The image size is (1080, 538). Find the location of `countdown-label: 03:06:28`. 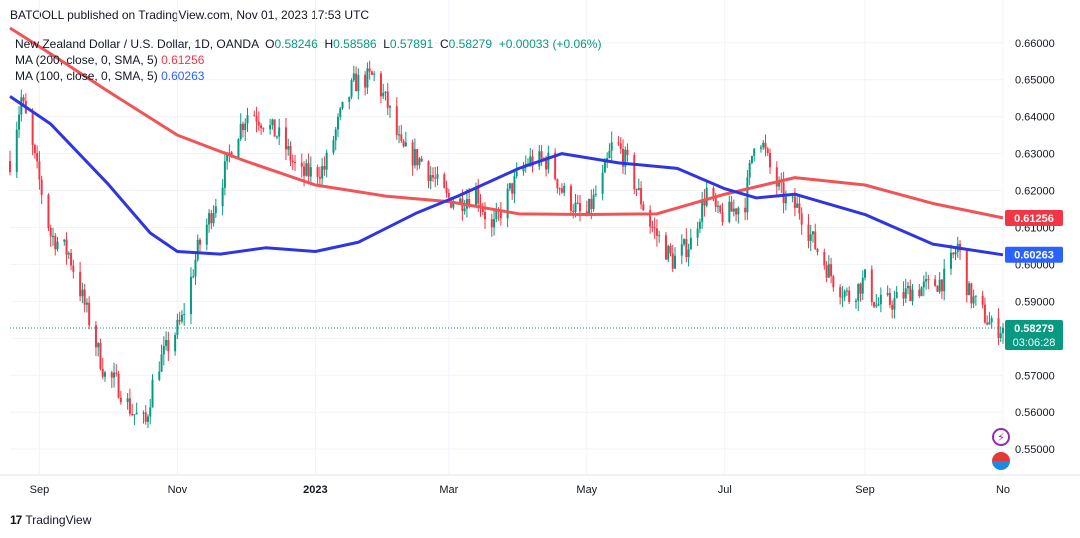

countdown-label: 03:06:28 is located at coordinates (1034, 343).